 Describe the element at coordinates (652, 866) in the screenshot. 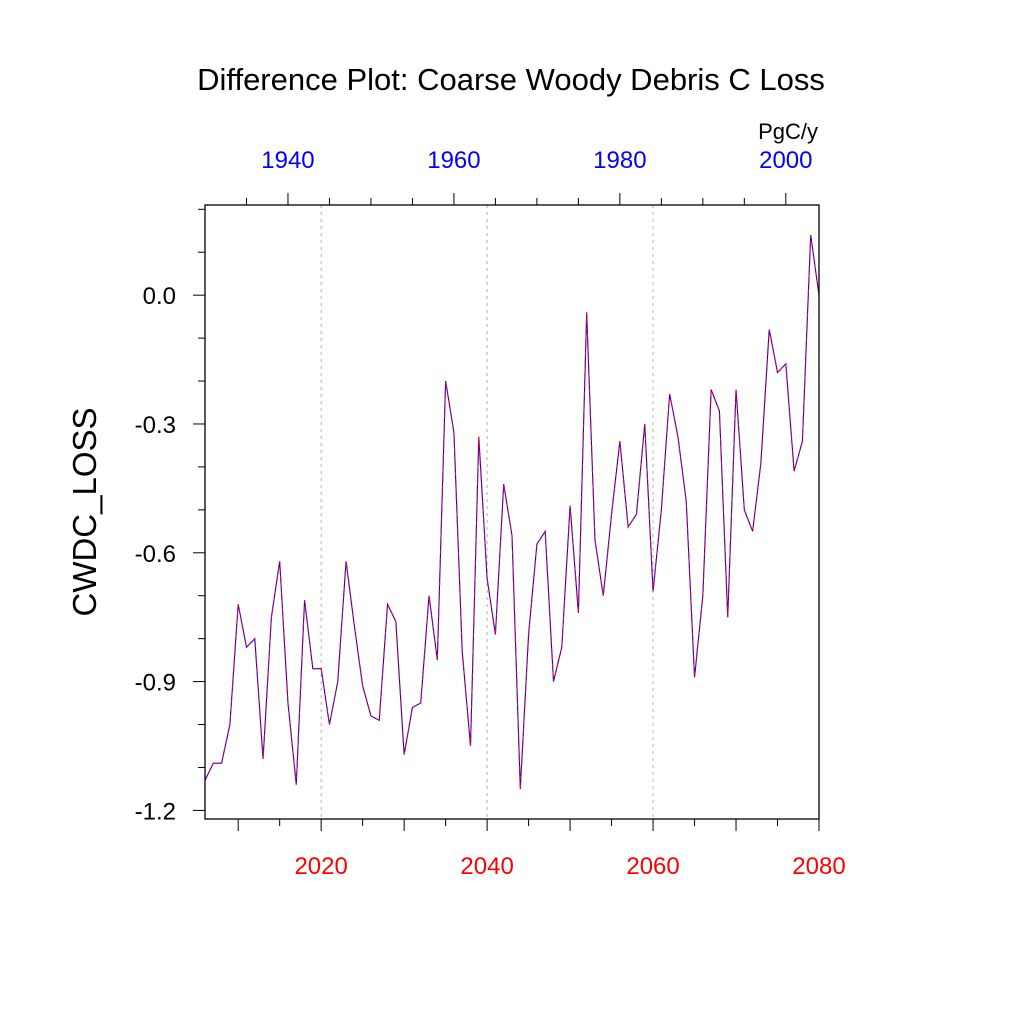

I see `bottom-tick-label-2060: 2060` at that location.